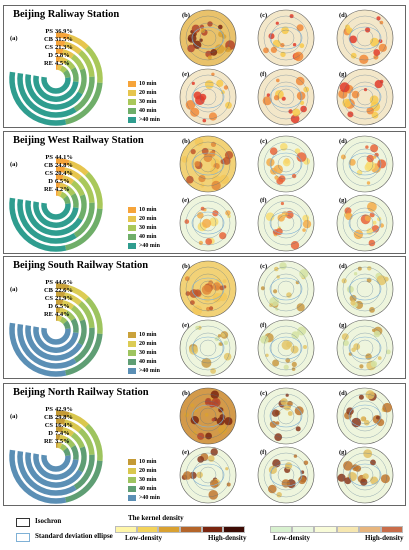 The width and height of the screenshot is (409, 550). Describe the element at coordinates (148, 218) in the screenshot. I see `legend-label: 20 min` at that location.